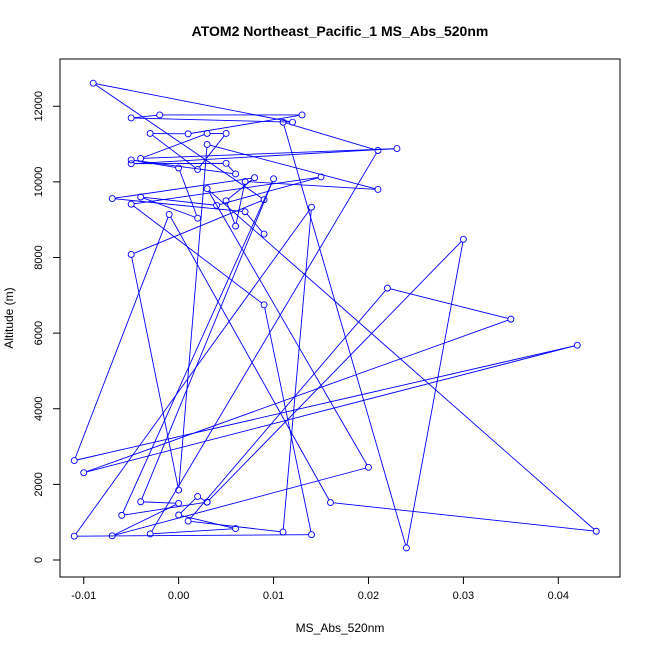 The height and width of the screenshot is (650, 650). What do you see at coordinates (178, 596) in the screenshot?
I see `x-tick-label: 0.00` at bounding box center [178, 596].